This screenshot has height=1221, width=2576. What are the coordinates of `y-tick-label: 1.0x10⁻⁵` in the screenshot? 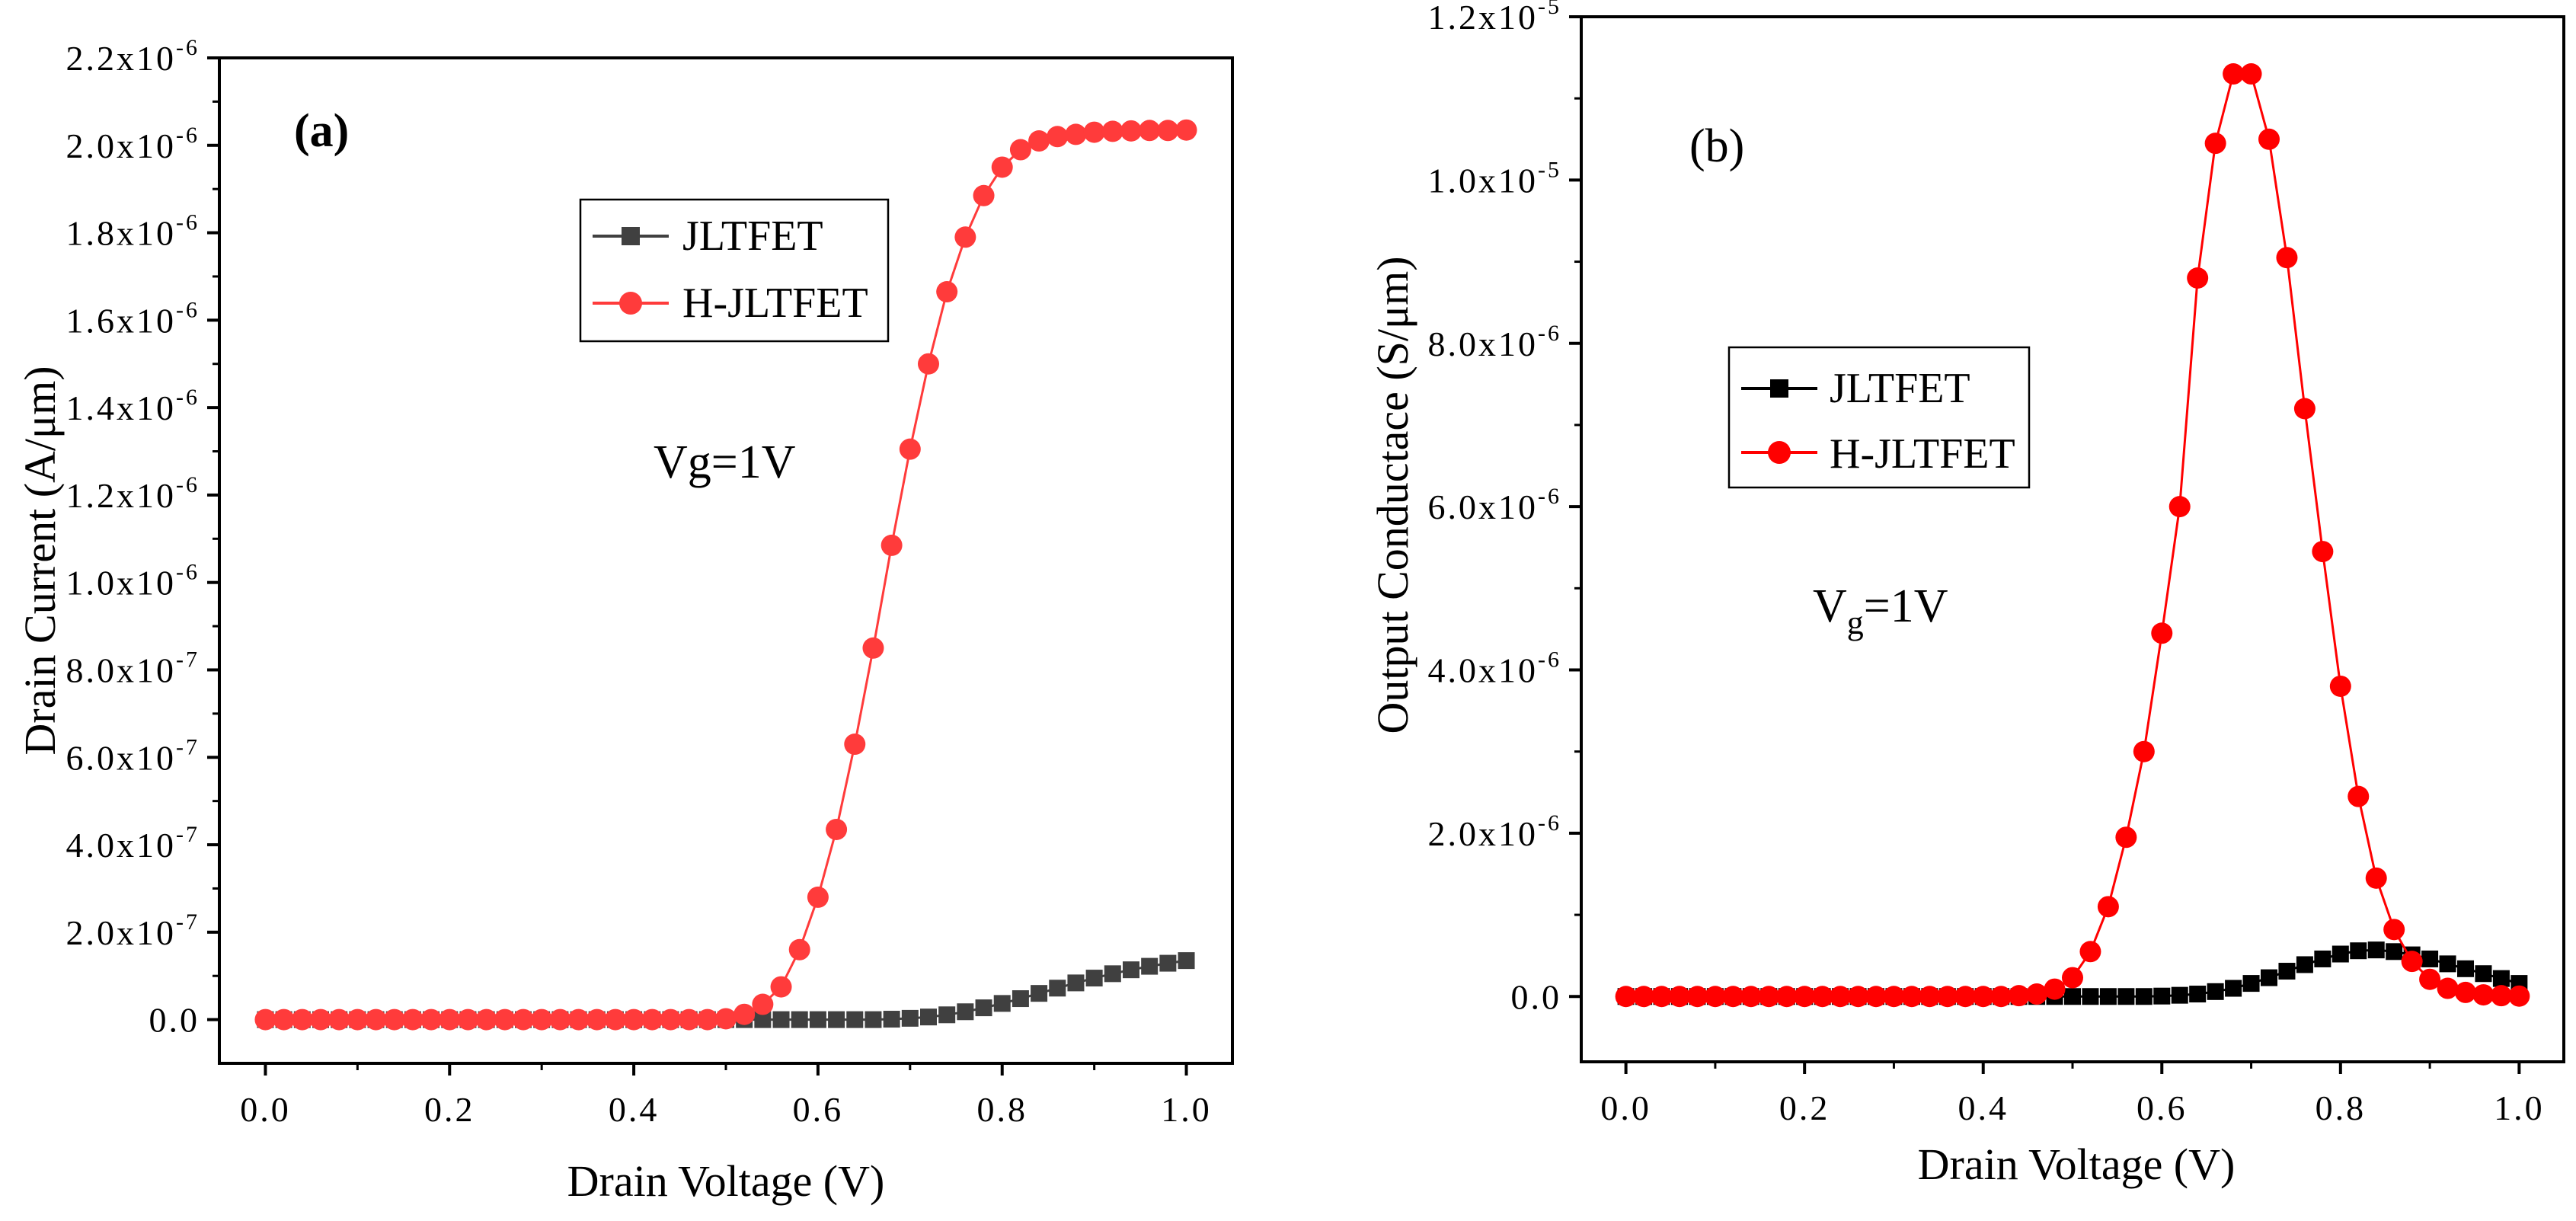 It's located at (1495, 178).